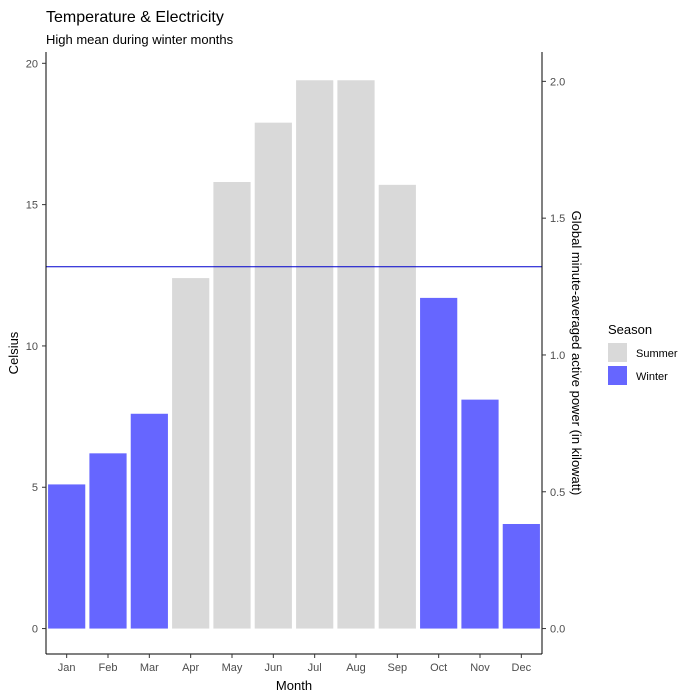 The width and height of the screenshot is (700, 700). What do you see at coordinates (521, 576) in the screenshot?
I see `bar-dec` at bounding box center [521, 576].